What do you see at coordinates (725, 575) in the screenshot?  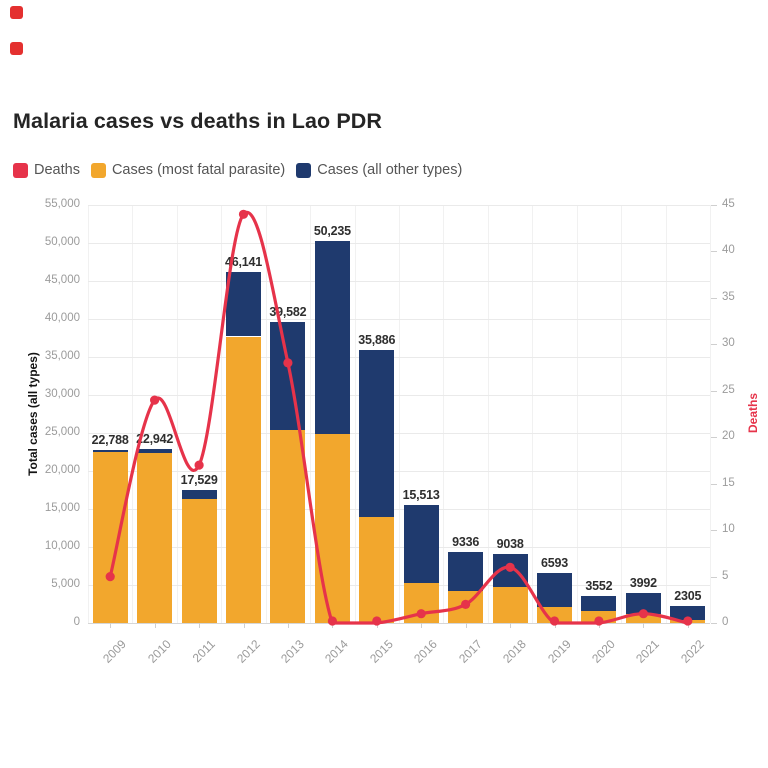 I see `y-tick-label-right: 5` at bounding box center [725, 575].